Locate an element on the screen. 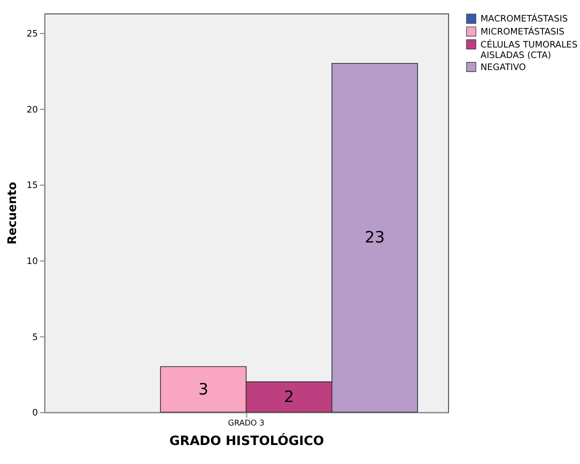 This screenshot has width=580, height=464. y-tick-label: 15 is located at coordinates (32, 186).